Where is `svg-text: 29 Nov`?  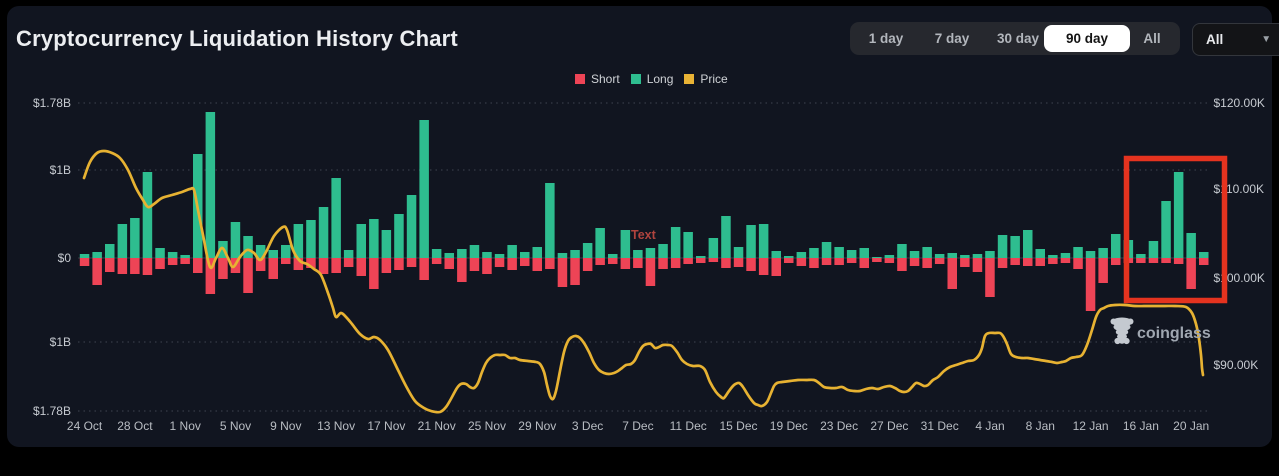 svg-text: 29 Nov is located at coordinates (537, 426).